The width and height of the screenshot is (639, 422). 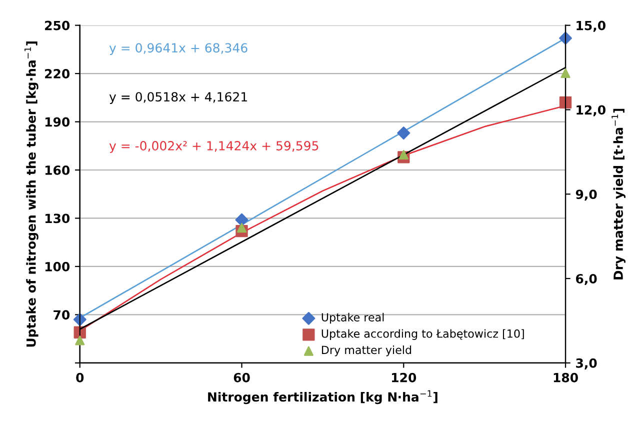 What do you see at coordinates (57, 267) in the screenshot?
I see `y-tick-label: 100` at bounding box center [57, 267].